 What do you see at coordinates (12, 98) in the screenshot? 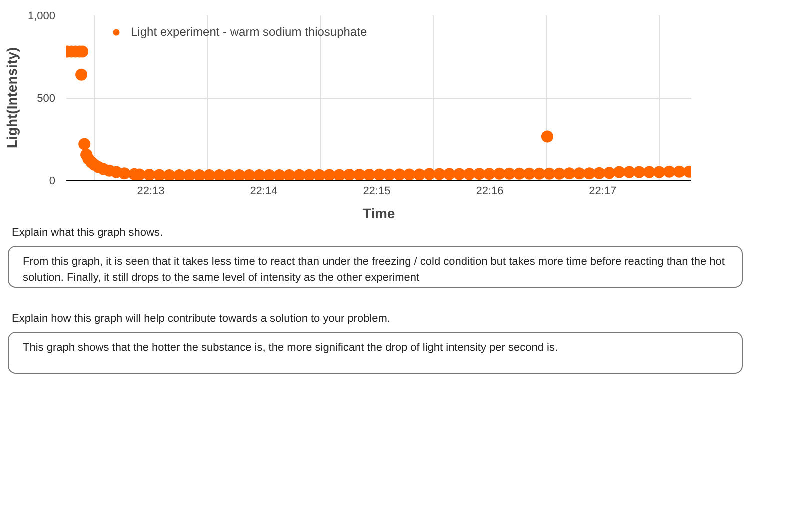
I see `y-axis-title: Light(Intensity)` at bounding box center [12, 98].